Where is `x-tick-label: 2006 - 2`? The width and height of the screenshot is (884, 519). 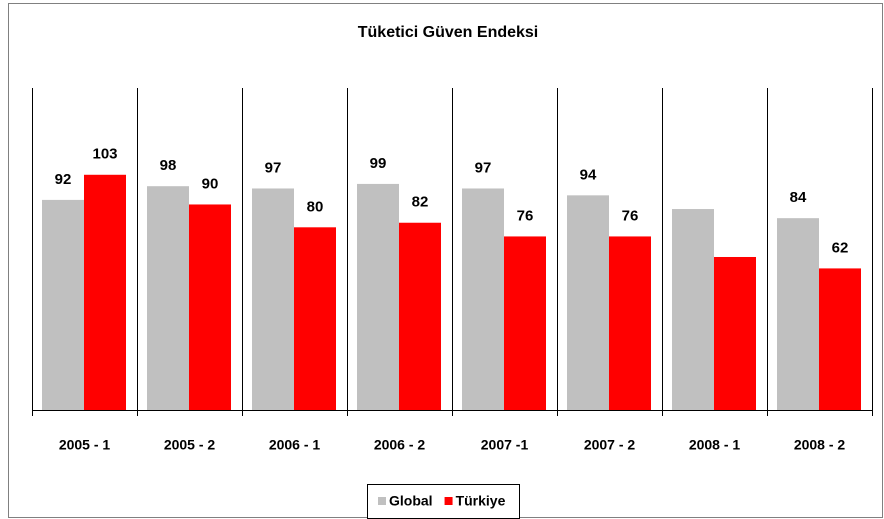
x-tick-label: 2006 - 2 is located at coordinates (400, 445).